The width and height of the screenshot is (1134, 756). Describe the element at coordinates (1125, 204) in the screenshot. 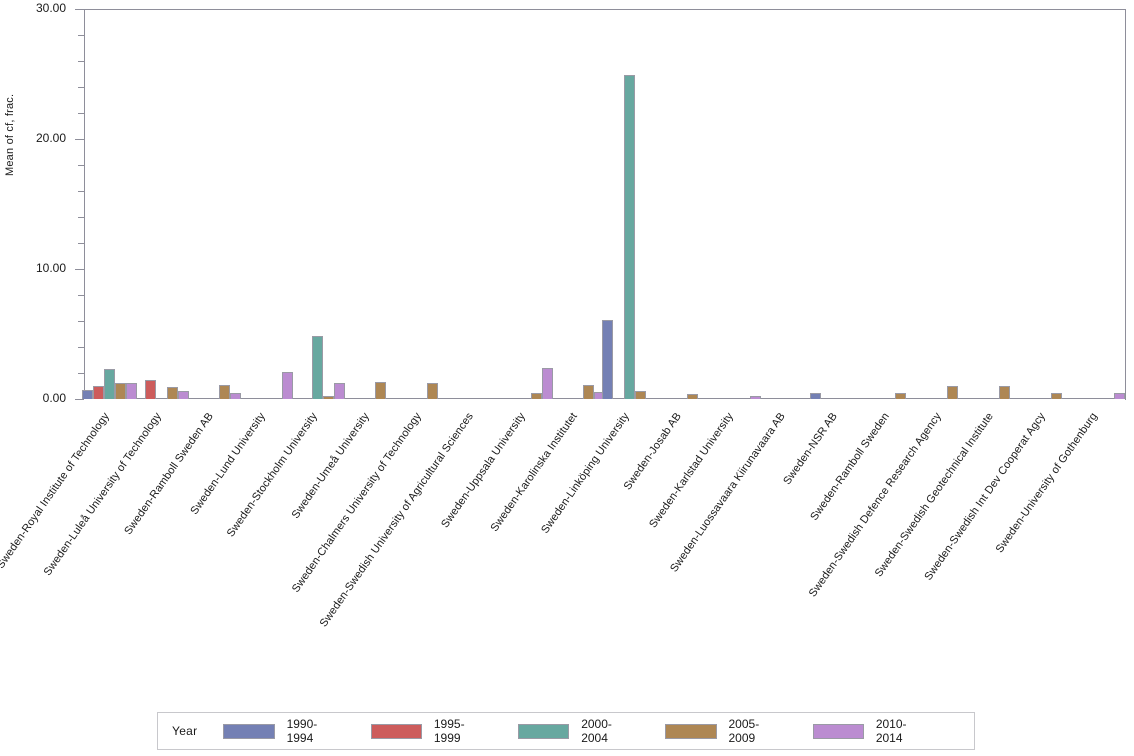

I see `plot-right-edge` at that location.